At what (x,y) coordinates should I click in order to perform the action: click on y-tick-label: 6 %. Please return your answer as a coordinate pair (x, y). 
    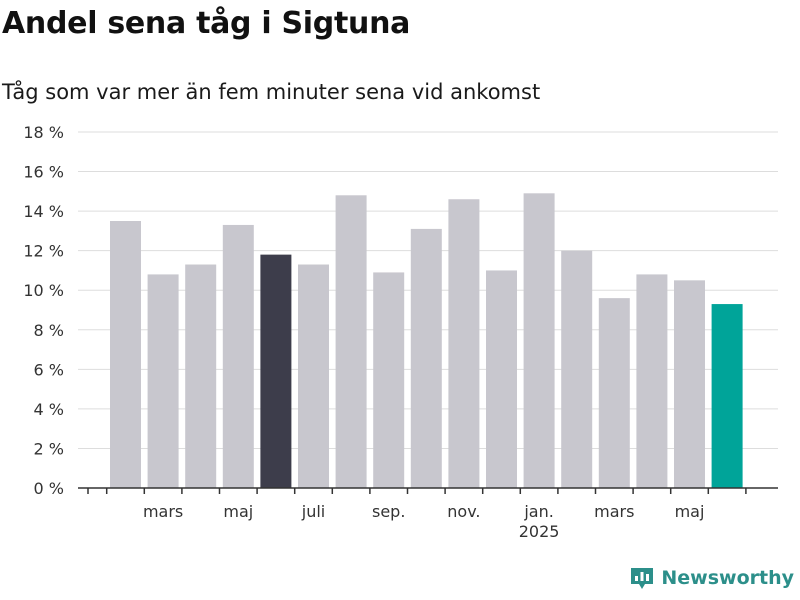
    Looking at the image, I should click on (49, 369).